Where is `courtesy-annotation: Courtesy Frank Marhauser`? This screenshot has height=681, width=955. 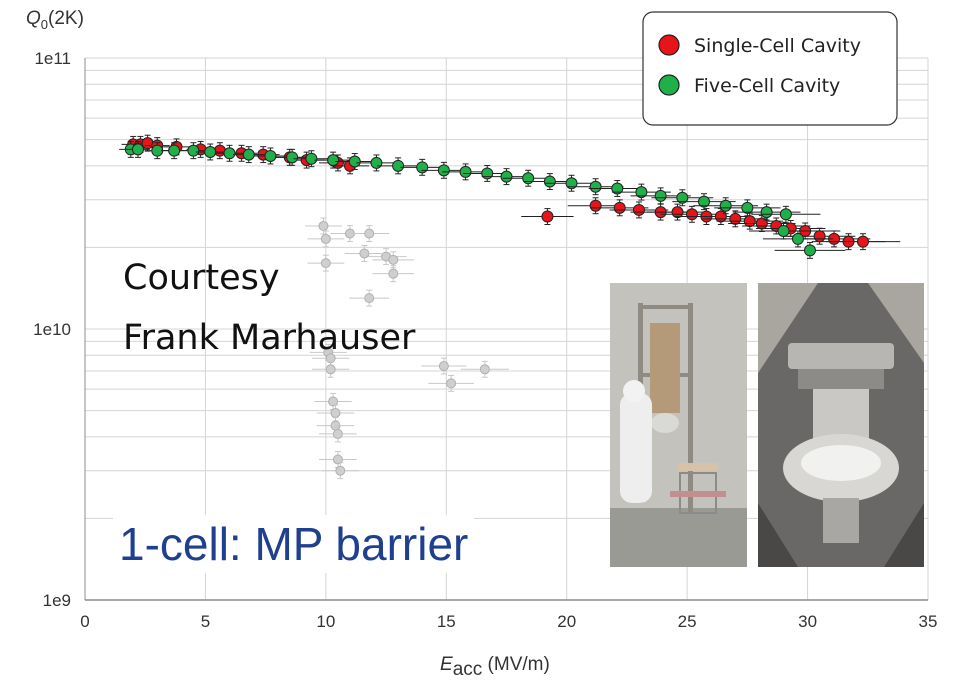 courtesy-annotation: Courtesy Frank Marhauser is located at coordinates (269, 308).